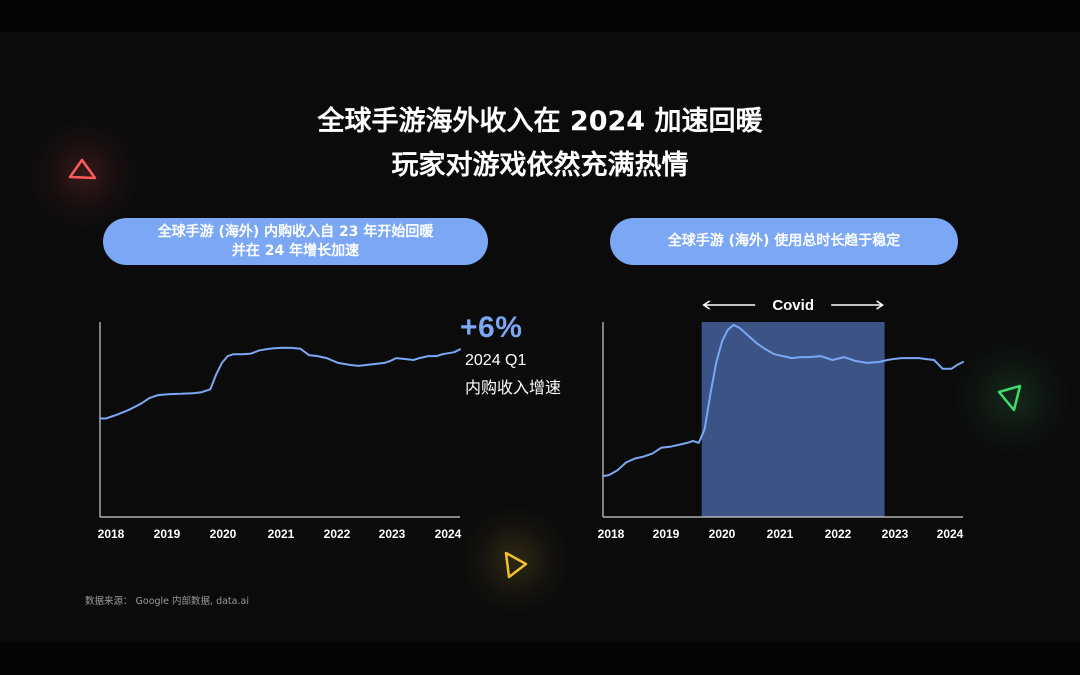 This screenshot has height=675, width=1080. I want to click on right-series-line, so click(783, 400).